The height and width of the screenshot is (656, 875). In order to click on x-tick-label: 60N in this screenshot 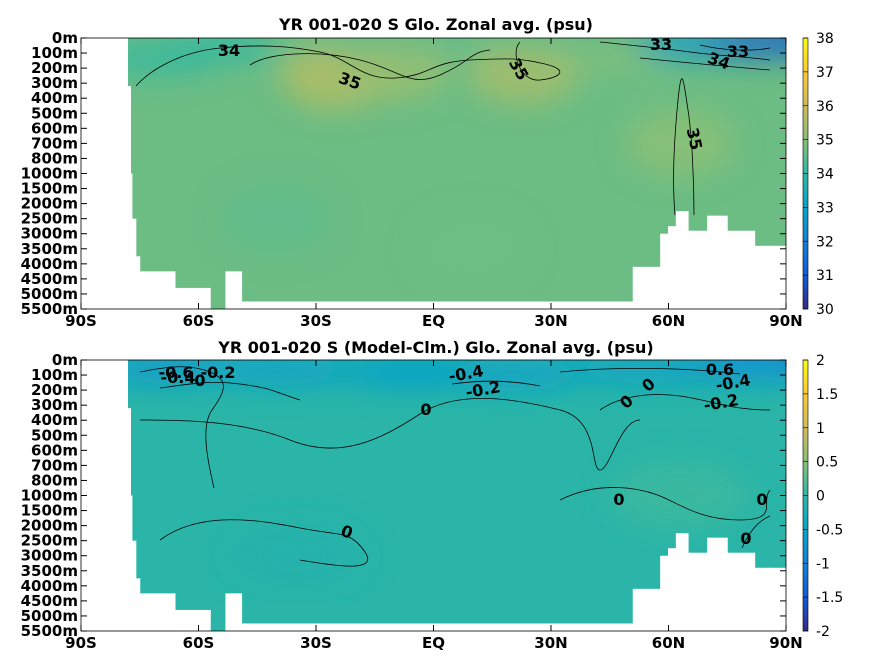, I will do `click(668, 643)`.